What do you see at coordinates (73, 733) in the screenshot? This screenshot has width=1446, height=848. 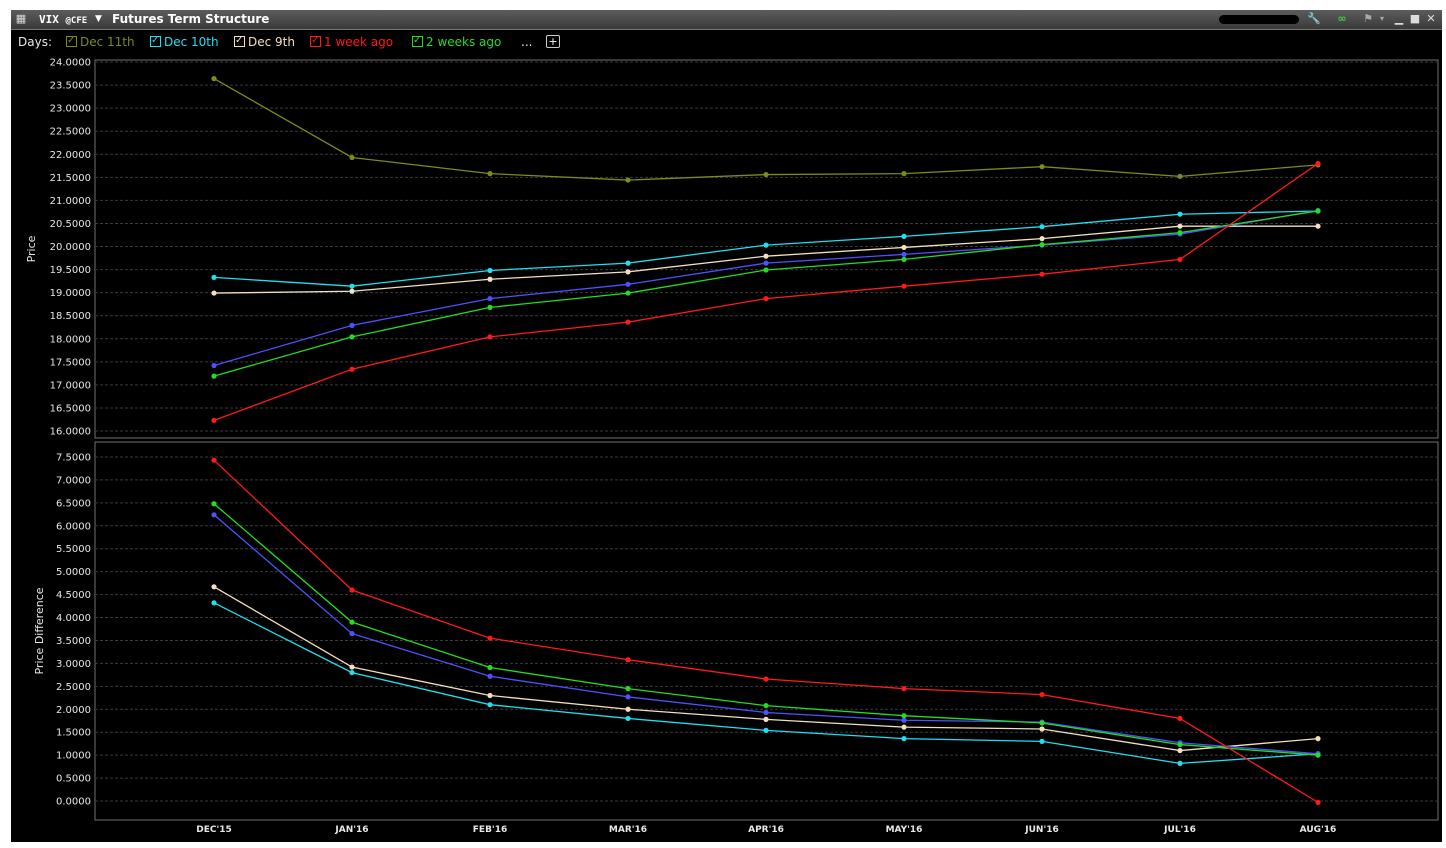 I see `y-tick-label: 1.5000` at bounding box center [73, 733].